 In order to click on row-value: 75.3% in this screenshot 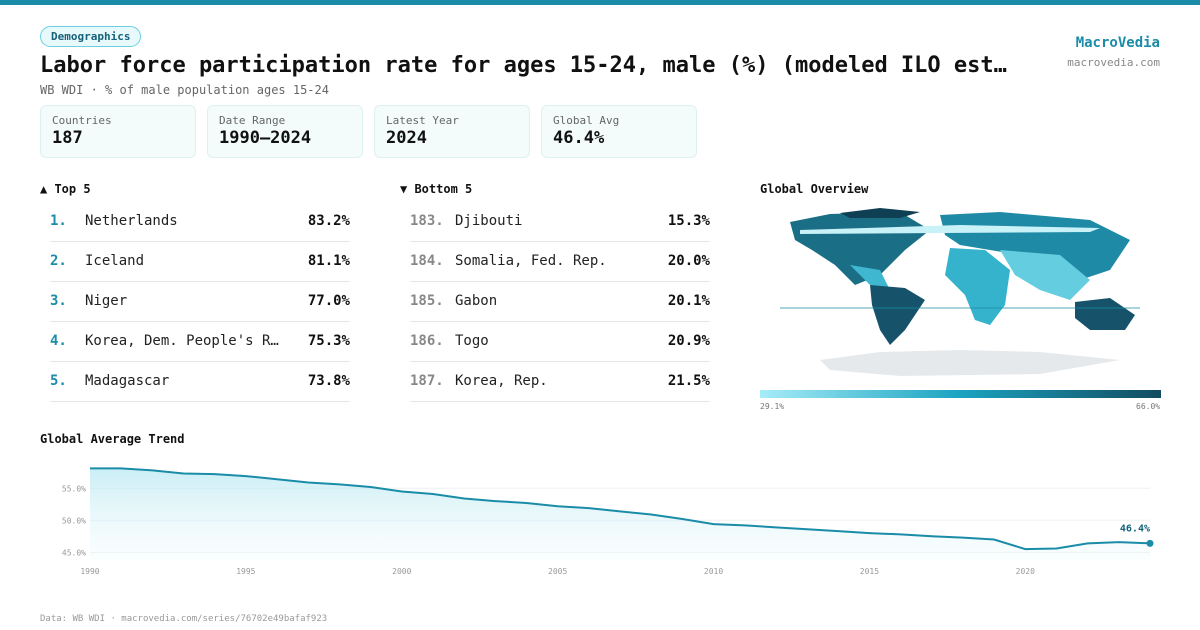, I will do `click(328, 341)`.